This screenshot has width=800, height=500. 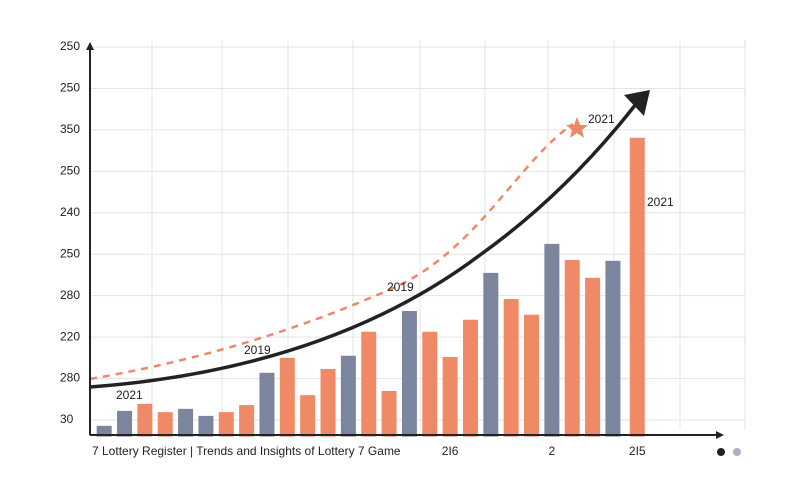 I want to click on y-tick-label: 350, so click(x=70, y=129).